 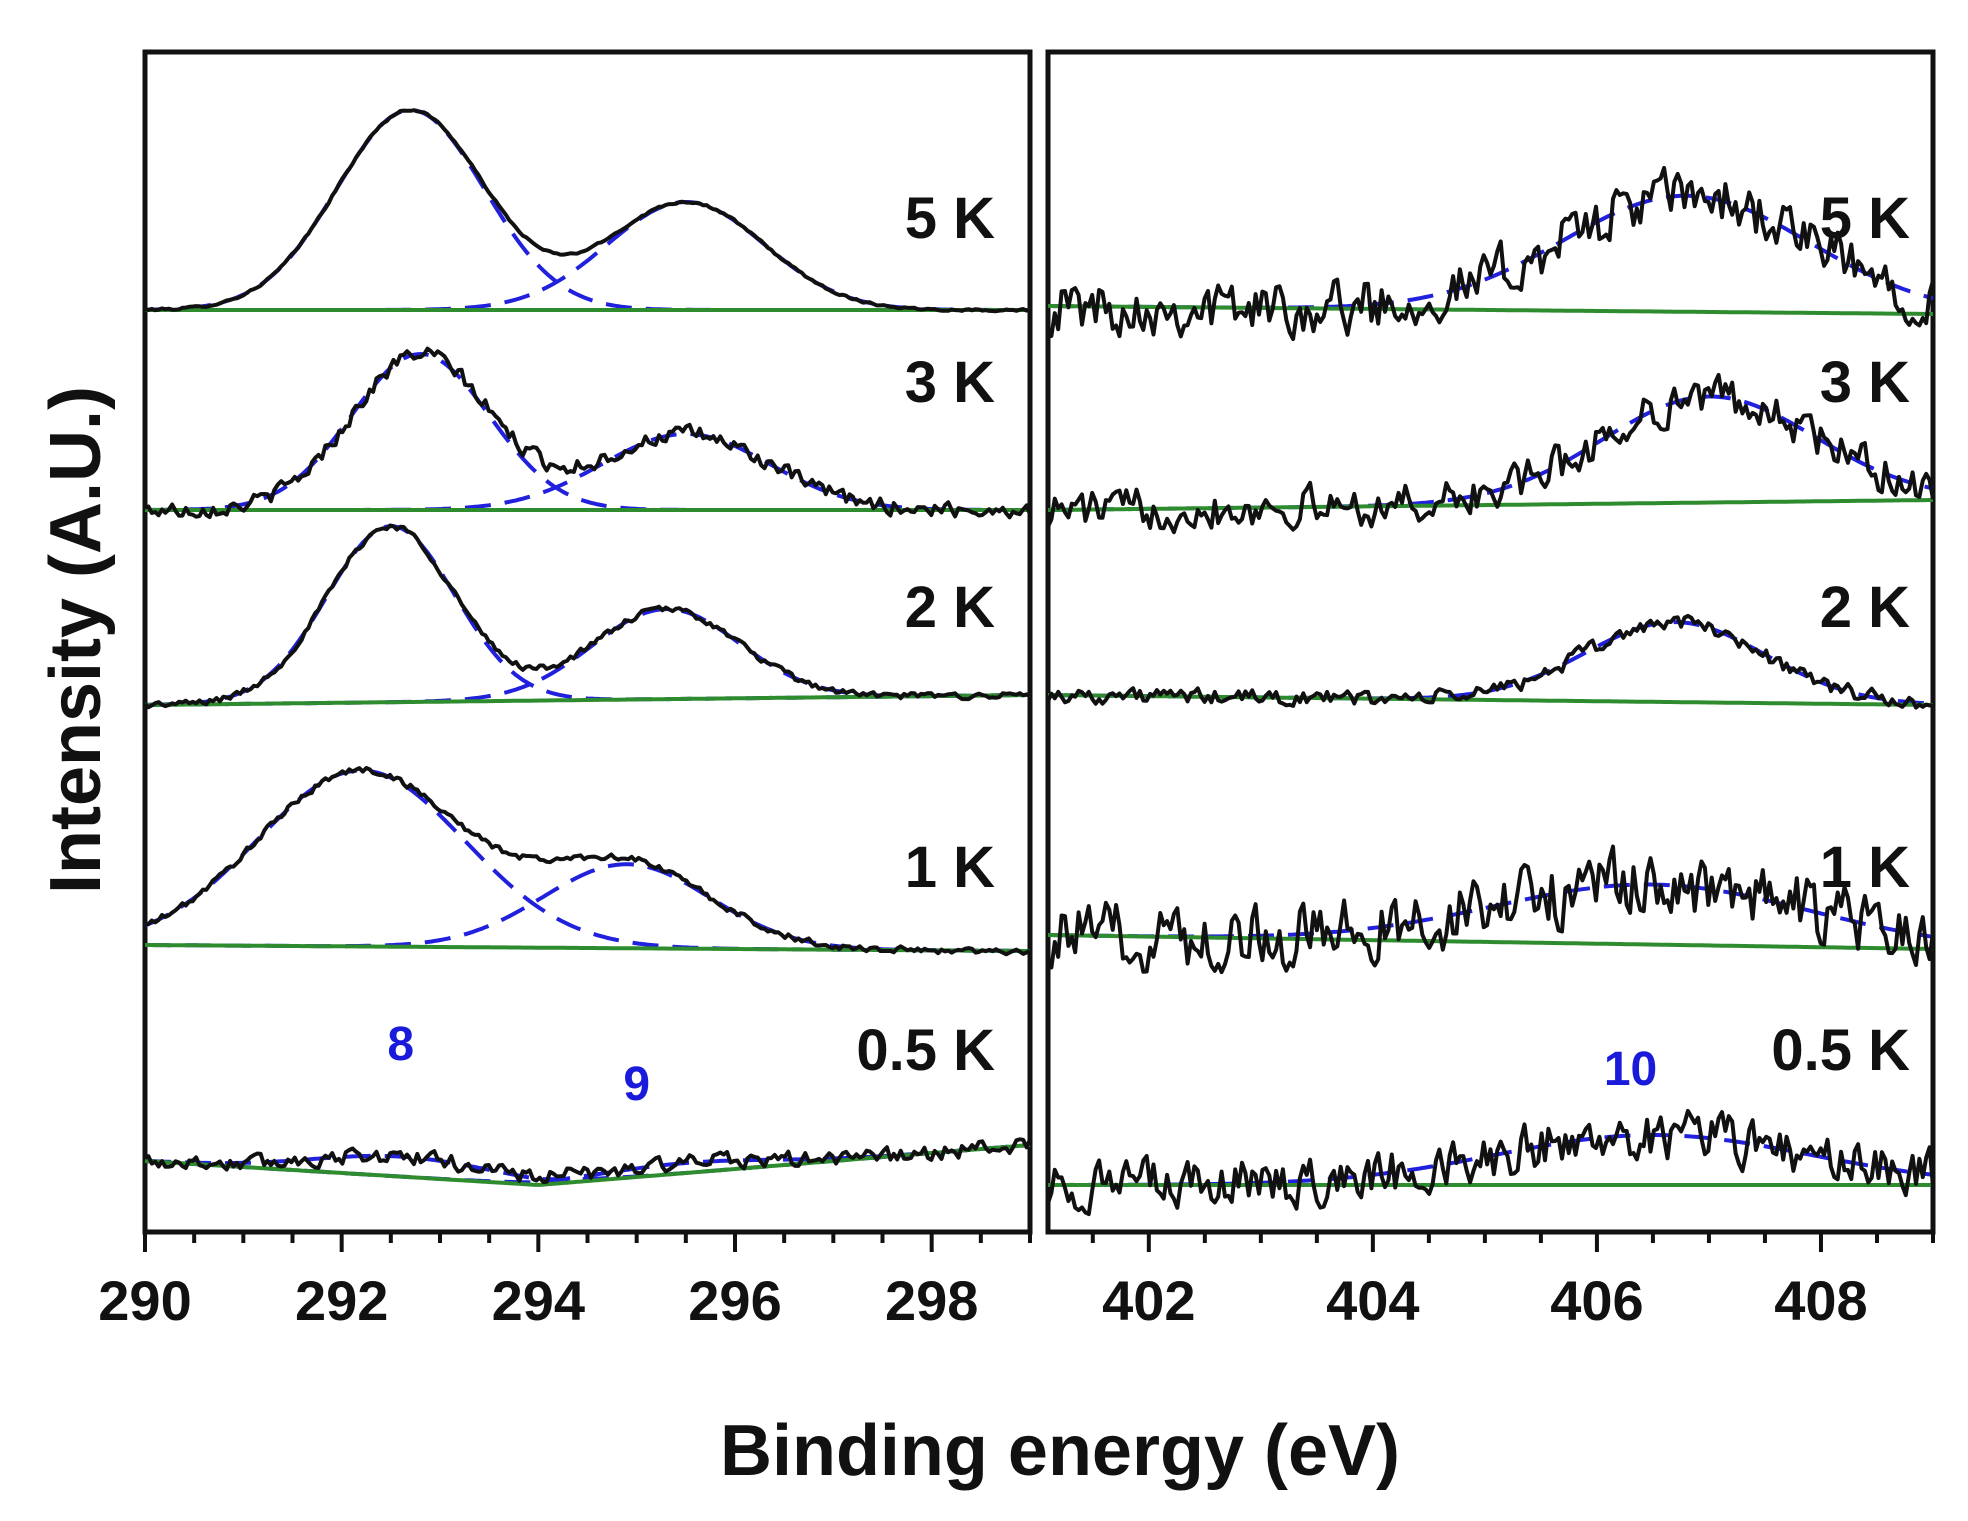 I want to click on x-tick-label: 404, so click(x=1372, y=1300).